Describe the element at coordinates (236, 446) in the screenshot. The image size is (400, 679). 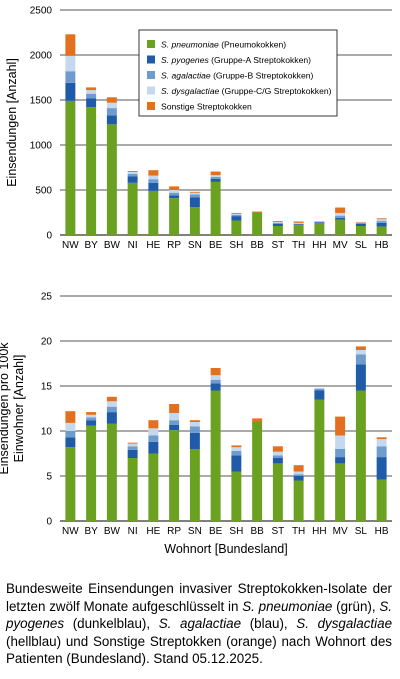
I see `bar-segment-sonstige-sh` at that location.